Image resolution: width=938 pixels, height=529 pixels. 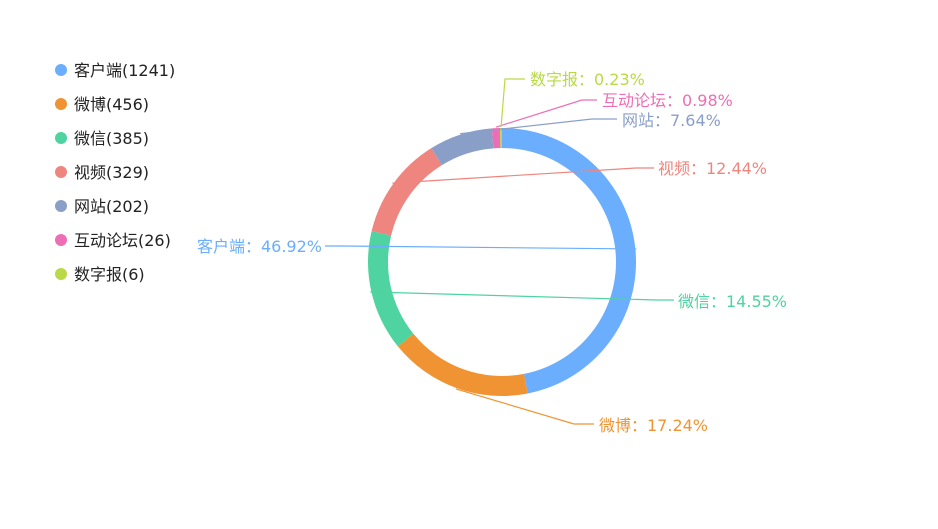 What do you see at coordinates (259, 246) in the screenshot?
I see `slice-label: 客户端：46.92%` at bounding box center [259, 246].